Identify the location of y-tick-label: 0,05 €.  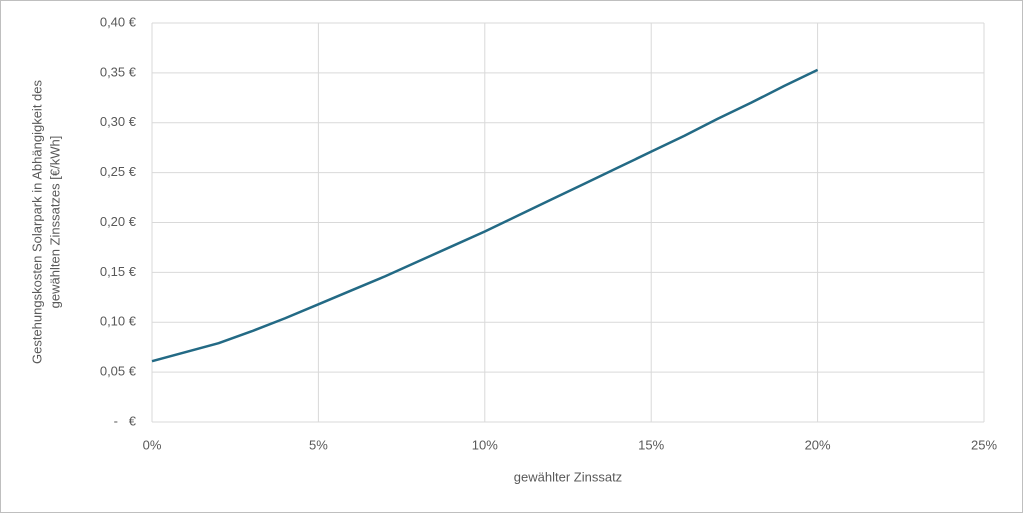
(118, 371).